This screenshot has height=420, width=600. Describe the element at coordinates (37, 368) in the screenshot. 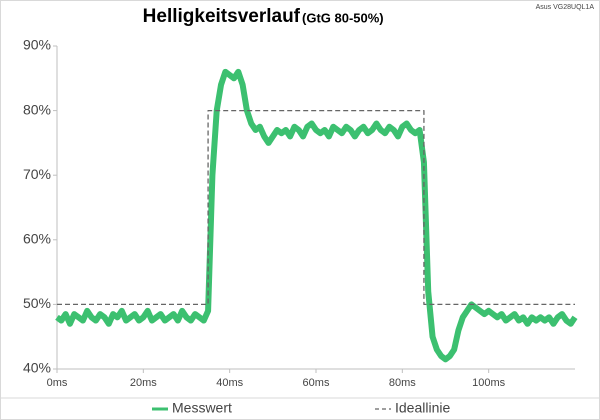

I see `y-tick-label: 40%` at that location.